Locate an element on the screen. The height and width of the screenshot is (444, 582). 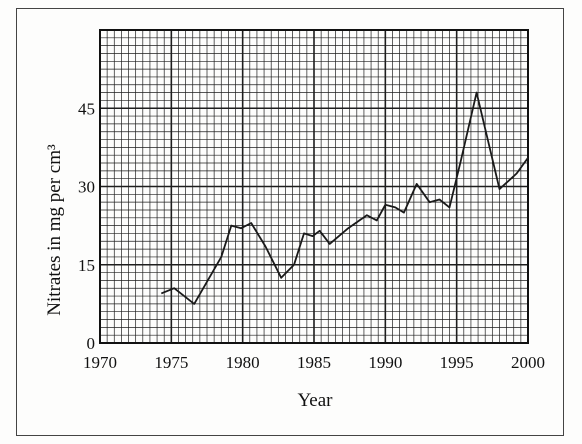
y-axis-title: Nitrates in mg per cm³ is located at coordinates (54, 230).